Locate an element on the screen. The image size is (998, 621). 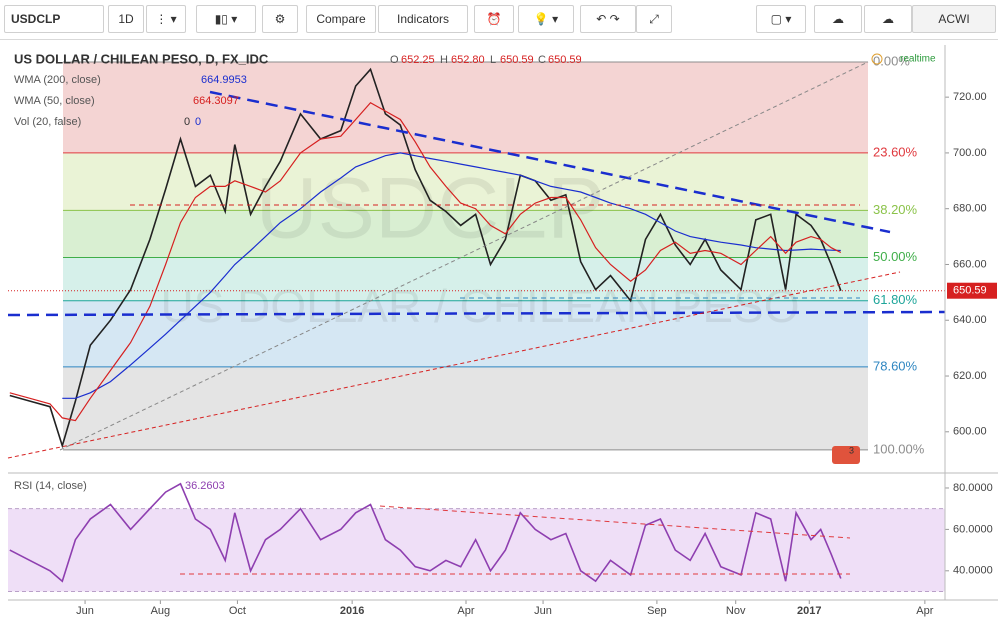
chart-style-button: ▮▯ ▾ is located at coordinates (226, 19).